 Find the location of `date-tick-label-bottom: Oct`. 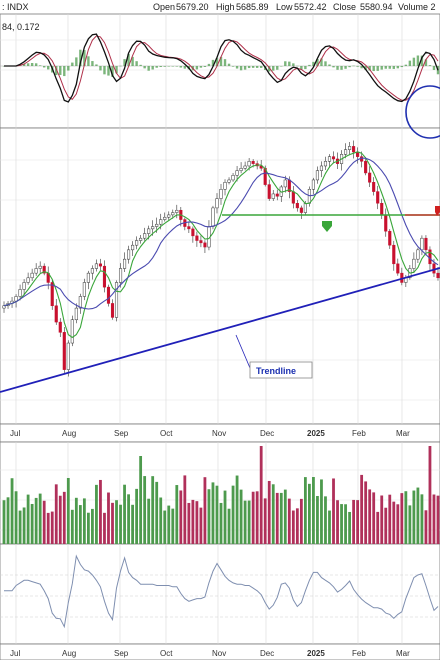

date-tick-label-bottom: Oct is located at coordinates (166, 653).